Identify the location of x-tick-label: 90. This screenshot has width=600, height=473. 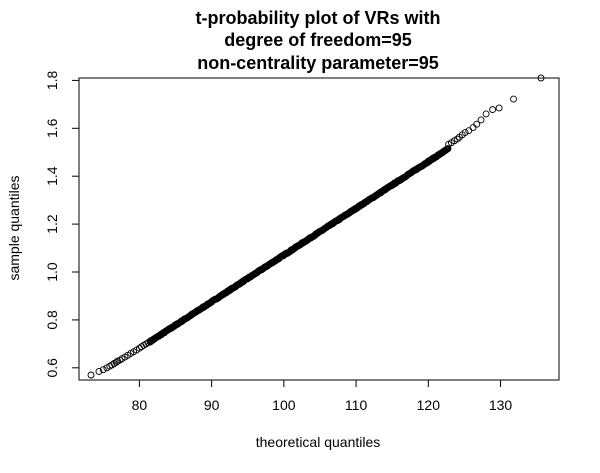
(212, 405).